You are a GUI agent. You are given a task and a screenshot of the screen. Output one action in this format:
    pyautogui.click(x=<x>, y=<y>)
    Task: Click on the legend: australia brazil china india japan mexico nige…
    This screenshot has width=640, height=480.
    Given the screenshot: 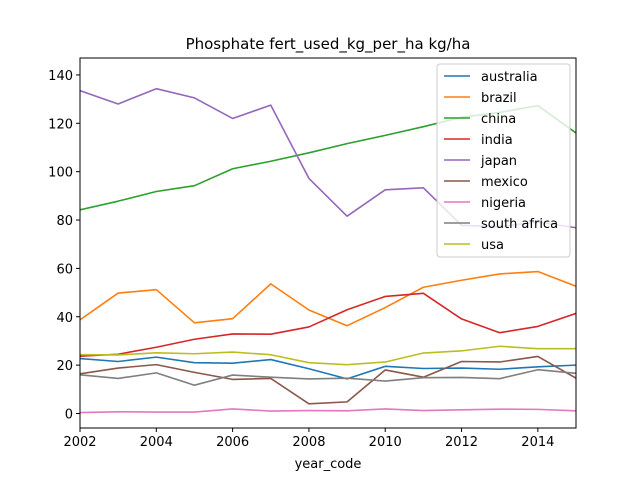 What is the action you would take?
    pyautogui.click(x=503, y=160)
    